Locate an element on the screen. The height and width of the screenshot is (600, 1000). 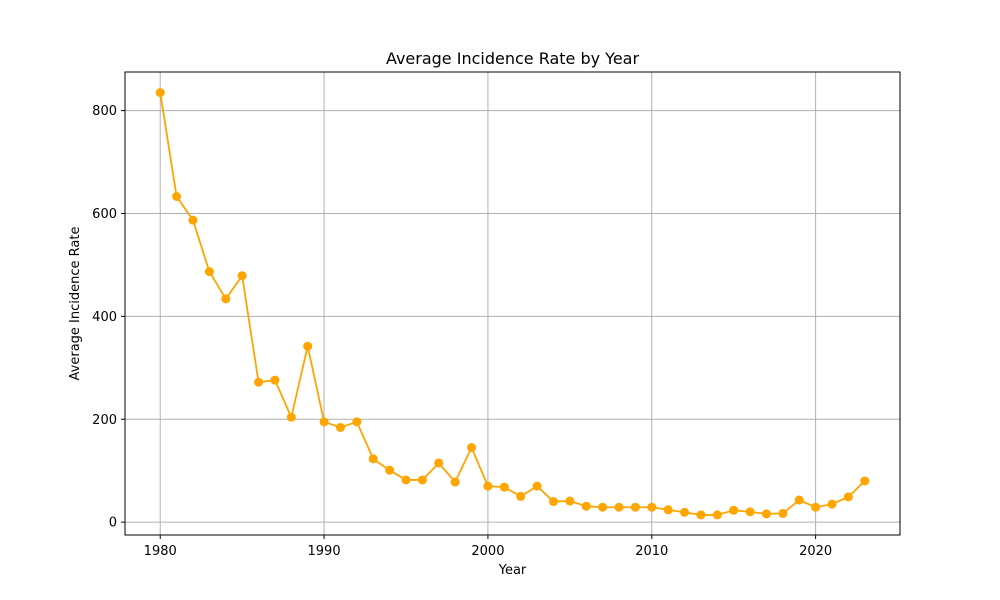
x-tick-label: 1990 is located at coordinates (324, 551).